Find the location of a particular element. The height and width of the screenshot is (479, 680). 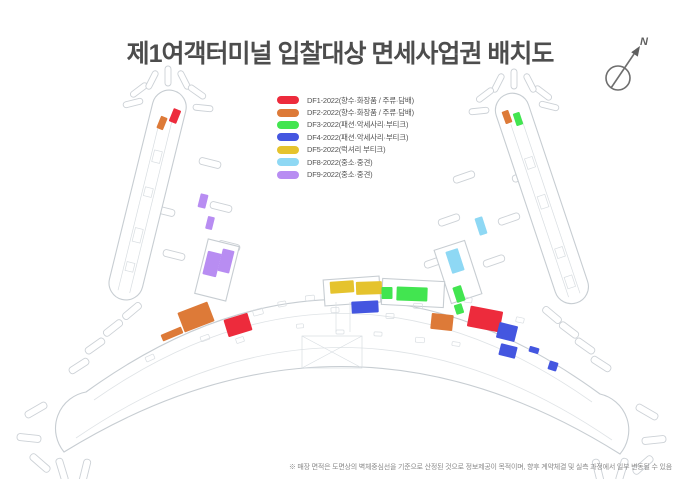

legend-row: DF3-2022(패션·악세사리·부티크) is located at coordinates (345, 125).